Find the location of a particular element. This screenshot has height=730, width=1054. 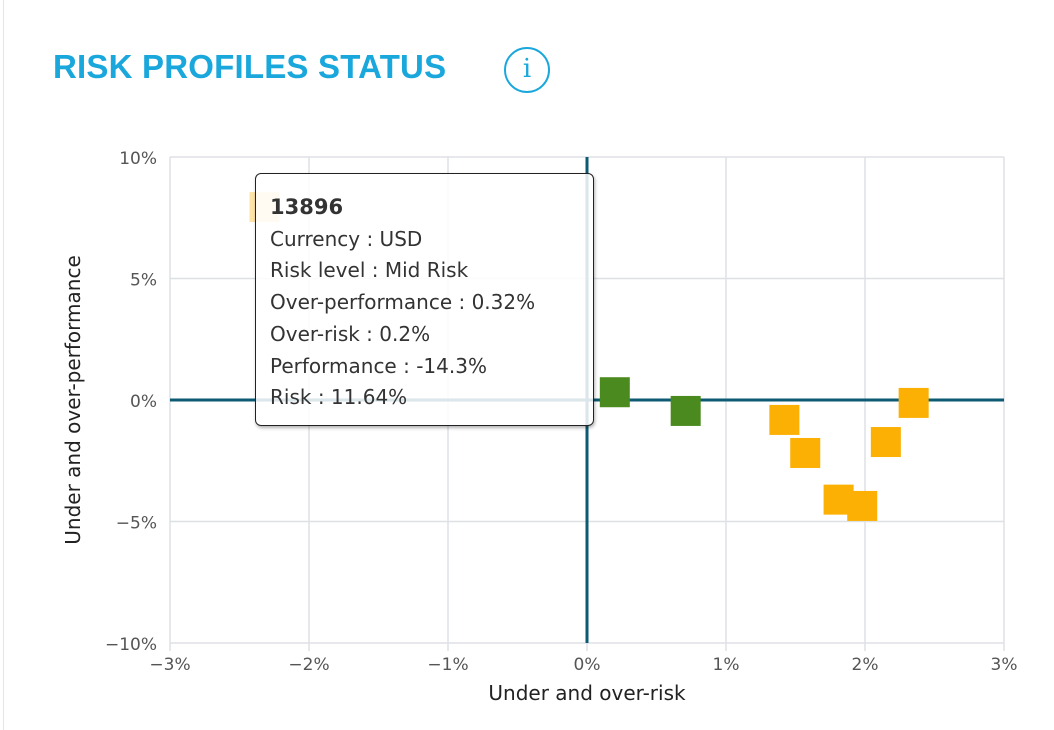

x-tick-label: −2% is located at coordinates (308, 665).